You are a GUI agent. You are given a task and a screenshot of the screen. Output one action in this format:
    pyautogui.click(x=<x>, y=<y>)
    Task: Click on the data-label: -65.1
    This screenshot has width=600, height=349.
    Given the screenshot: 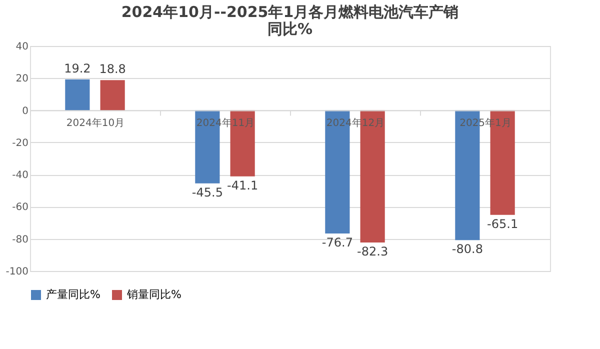 What is the action you would take?
    pyautogui.click(x=502, y=223)
    